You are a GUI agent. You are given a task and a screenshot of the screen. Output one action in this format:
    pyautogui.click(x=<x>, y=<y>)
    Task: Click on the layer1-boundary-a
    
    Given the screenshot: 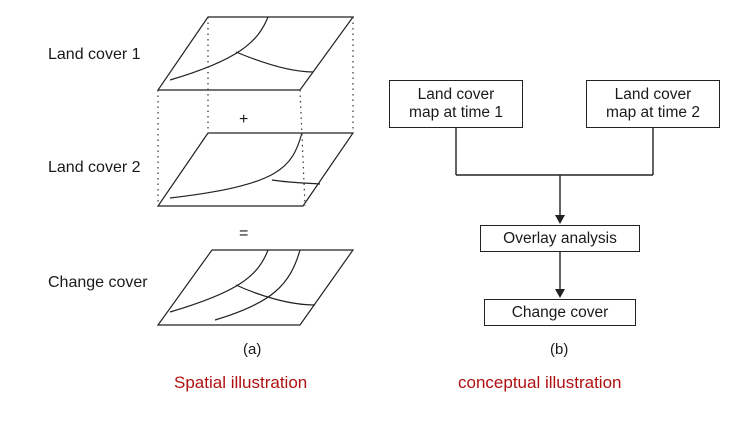 What is the action you would take?
    pyautogui.click(x=219, y=48)
    